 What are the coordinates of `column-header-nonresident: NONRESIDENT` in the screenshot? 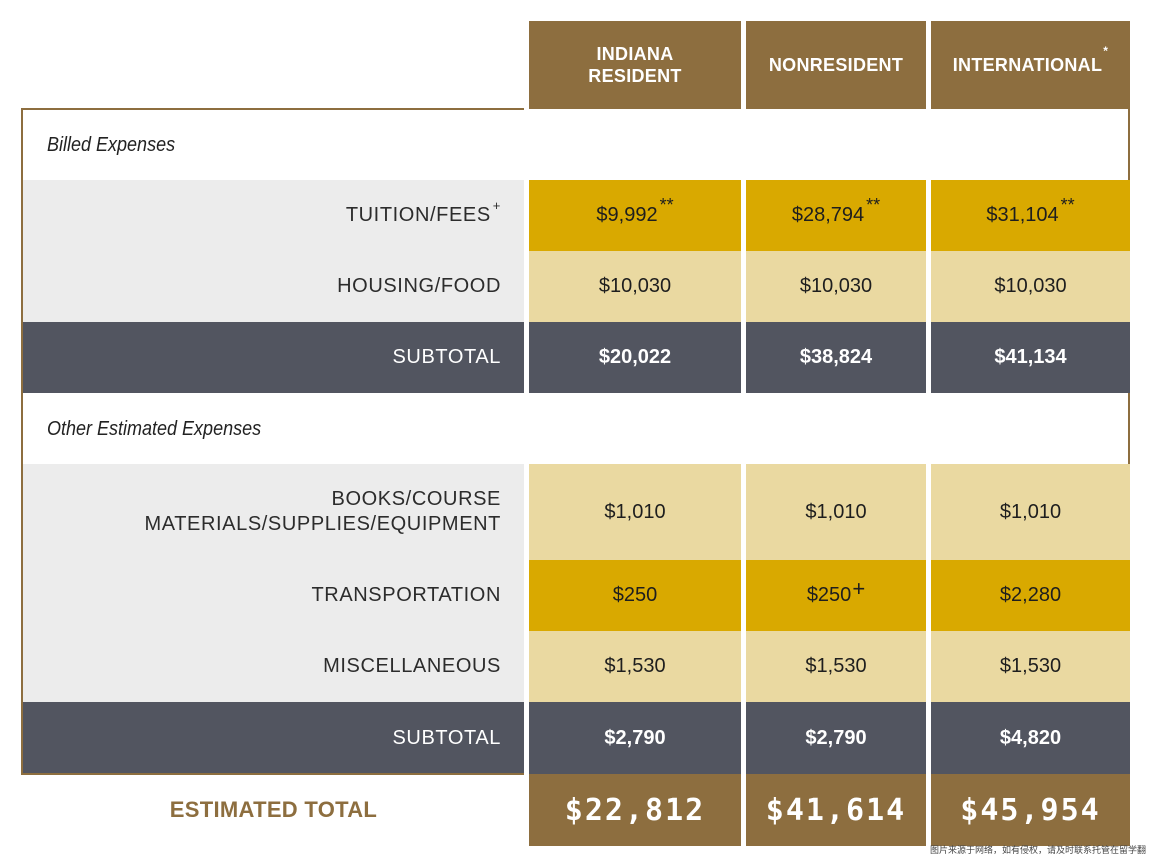 It's located at (836, 65).